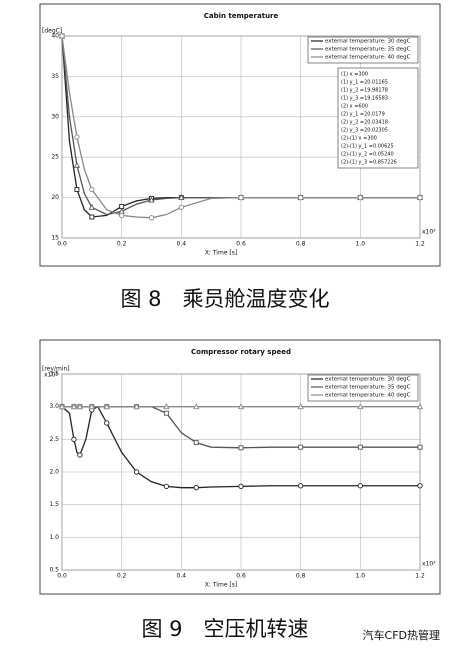 This screenshot has width=451, height=656. I want to click on y-multiplier: x10³, so click(51, 375).